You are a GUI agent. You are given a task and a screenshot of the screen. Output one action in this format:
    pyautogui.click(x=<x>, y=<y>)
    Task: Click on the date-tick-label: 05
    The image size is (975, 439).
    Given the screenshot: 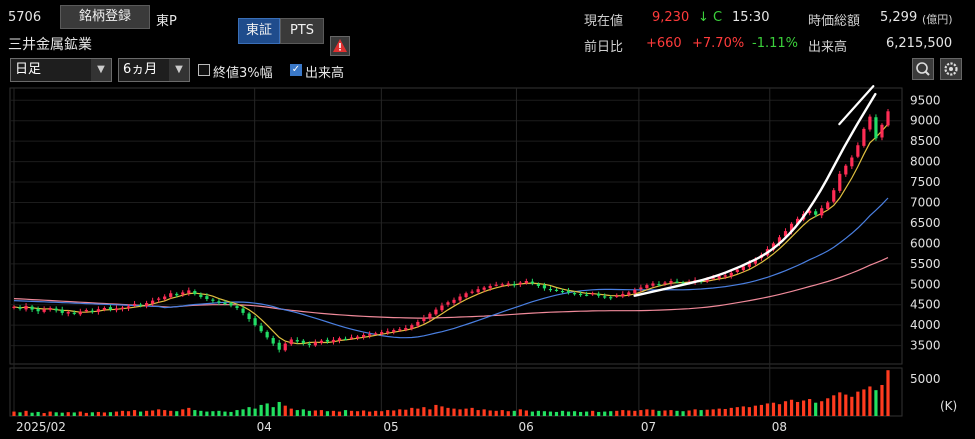 What is the action you would take?
    pyautogui.click(x=390, y=427)
    